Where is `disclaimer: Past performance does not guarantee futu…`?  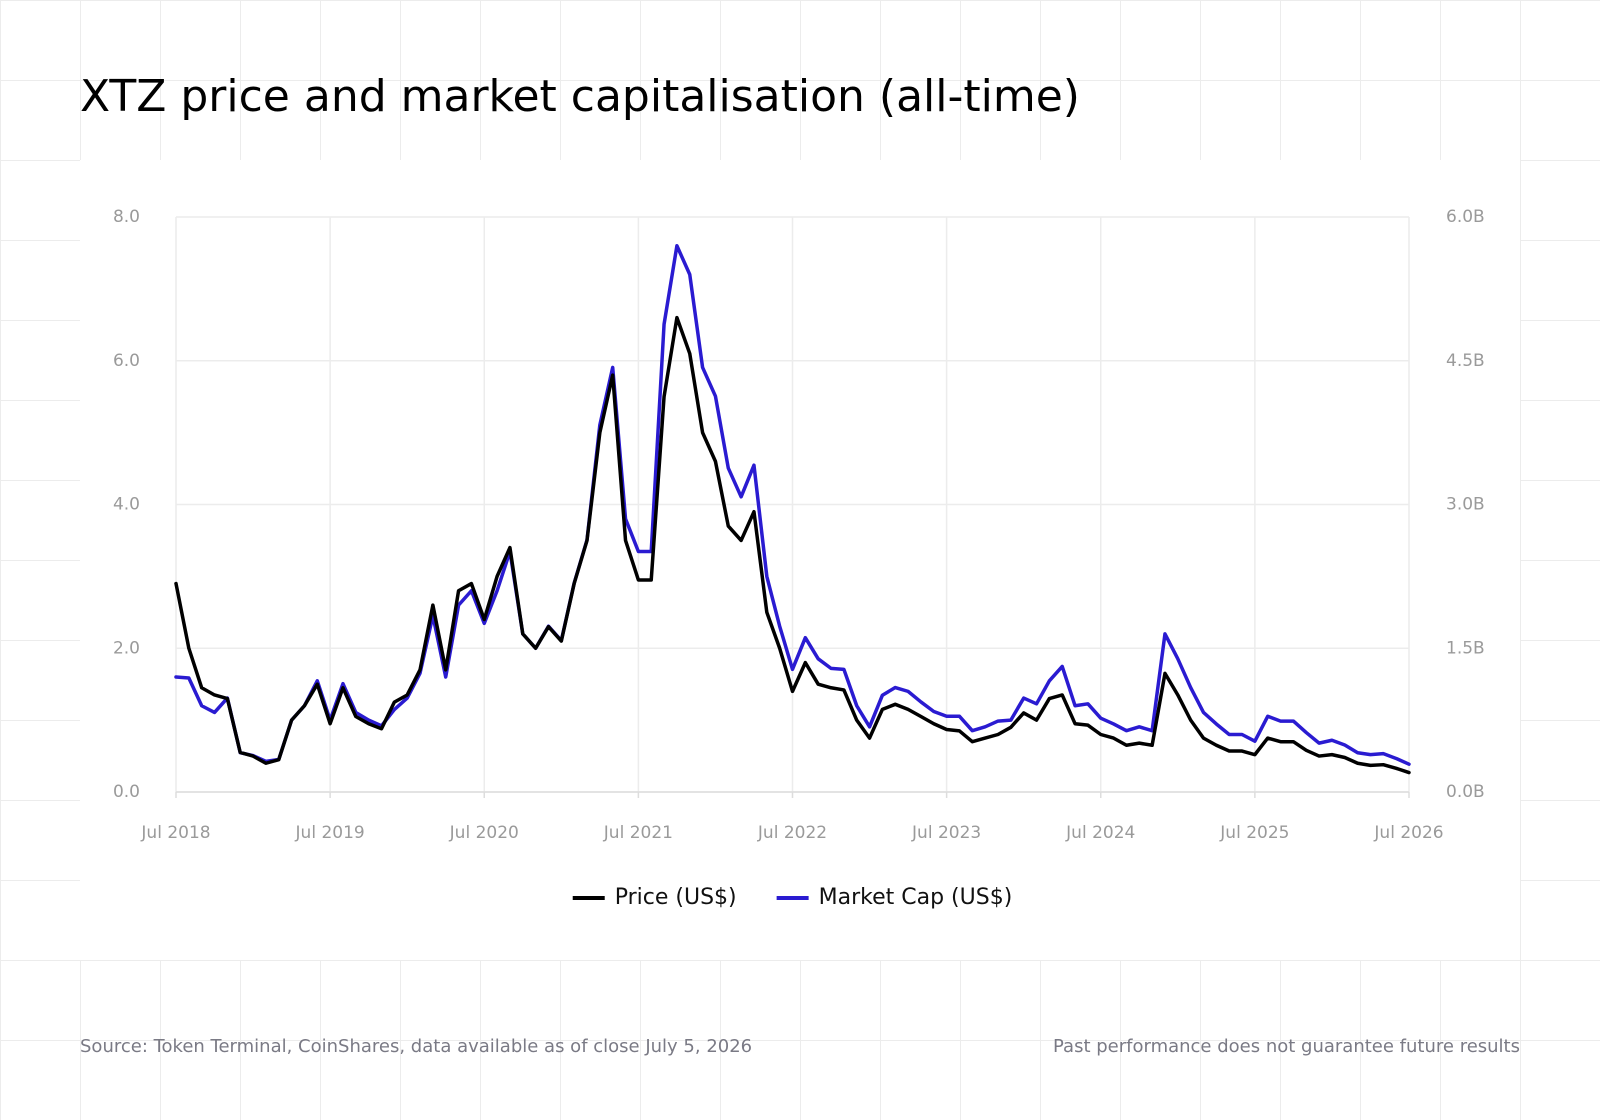
disclaimer: Past performance does not guarantee futu… is located at coordinates (1286, 1046).